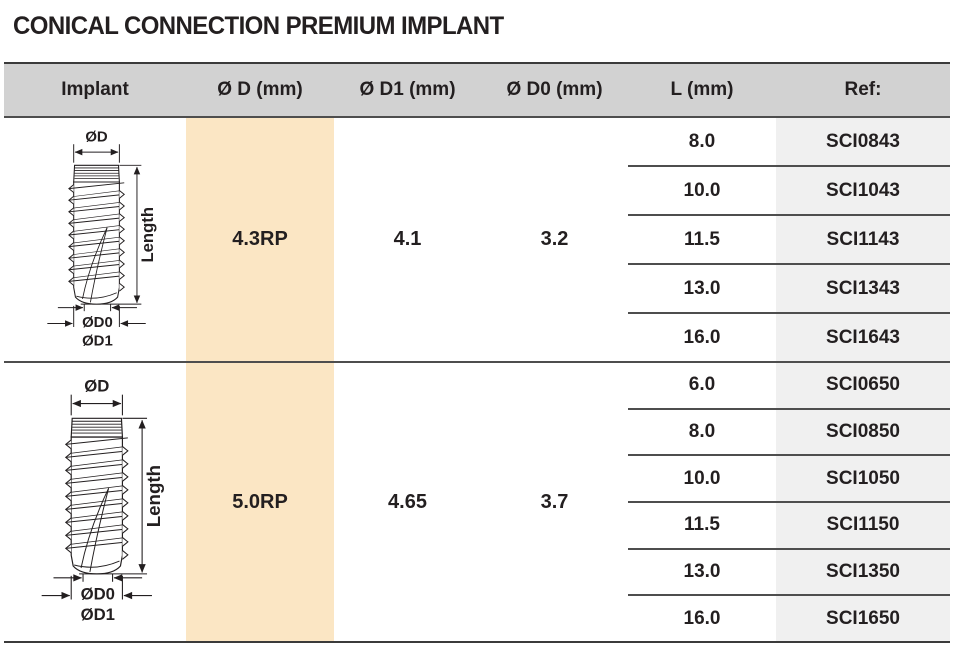 The height and width of the screenshot is (646, 960). Describe the element at coordinates (407, 501) in the screenshot. I see `d1-value: 4.65` at that location.